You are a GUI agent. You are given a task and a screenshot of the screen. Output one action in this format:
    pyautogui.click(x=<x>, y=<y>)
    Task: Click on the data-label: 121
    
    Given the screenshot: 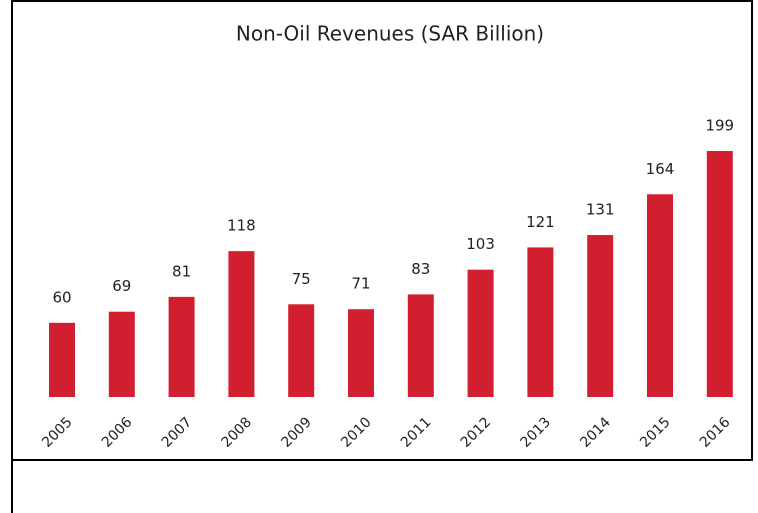 What is the action you would take?
    pyautogui.click(x=540, y=222)
    